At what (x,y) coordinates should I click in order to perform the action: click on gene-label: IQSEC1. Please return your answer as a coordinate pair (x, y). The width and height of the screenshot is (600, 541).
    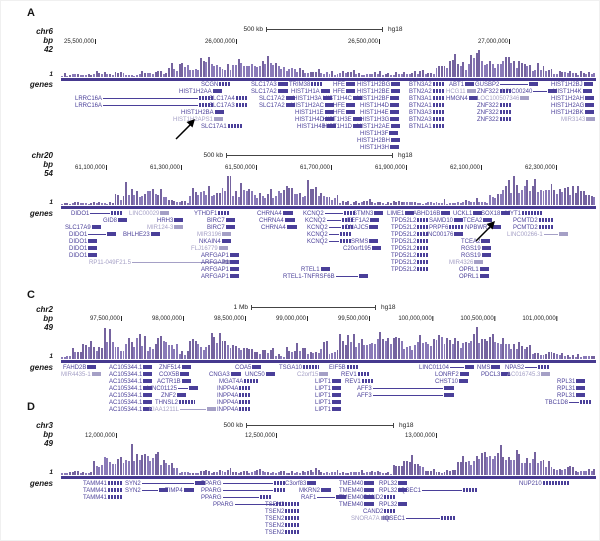
    Looking at the image, I should click on (438, 491).